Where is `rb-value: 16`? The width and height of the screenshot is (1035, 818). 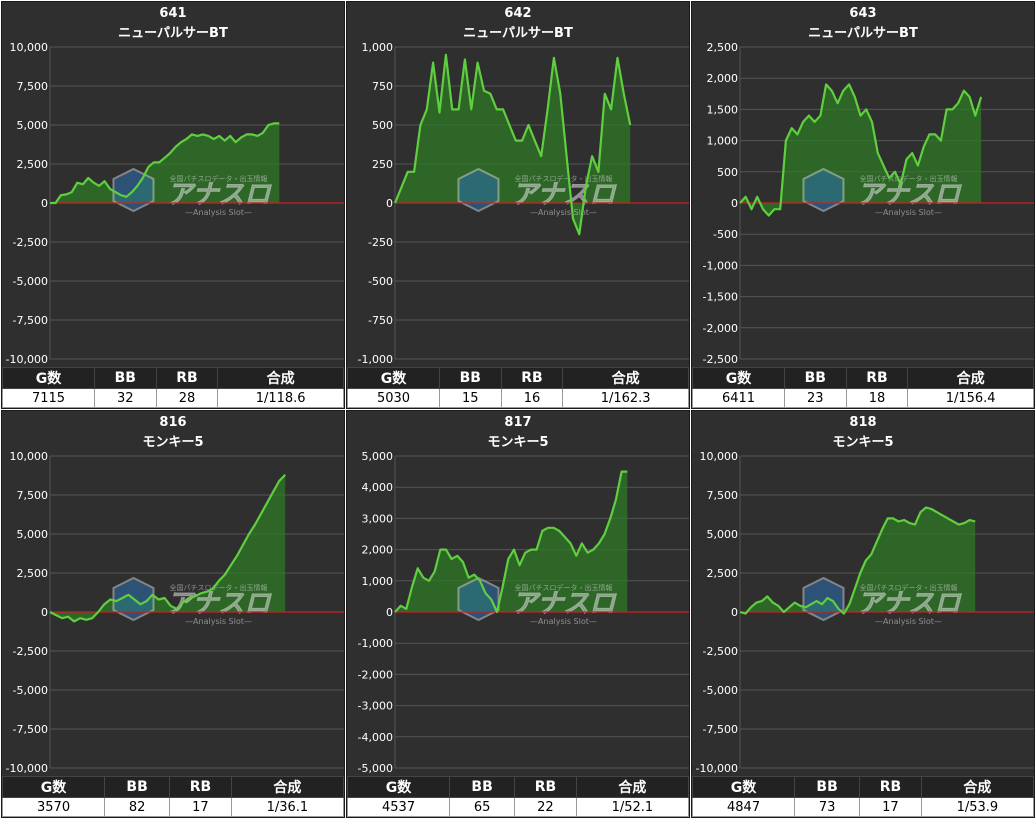
rb-value: 16 is located at coordinates (532, 398).